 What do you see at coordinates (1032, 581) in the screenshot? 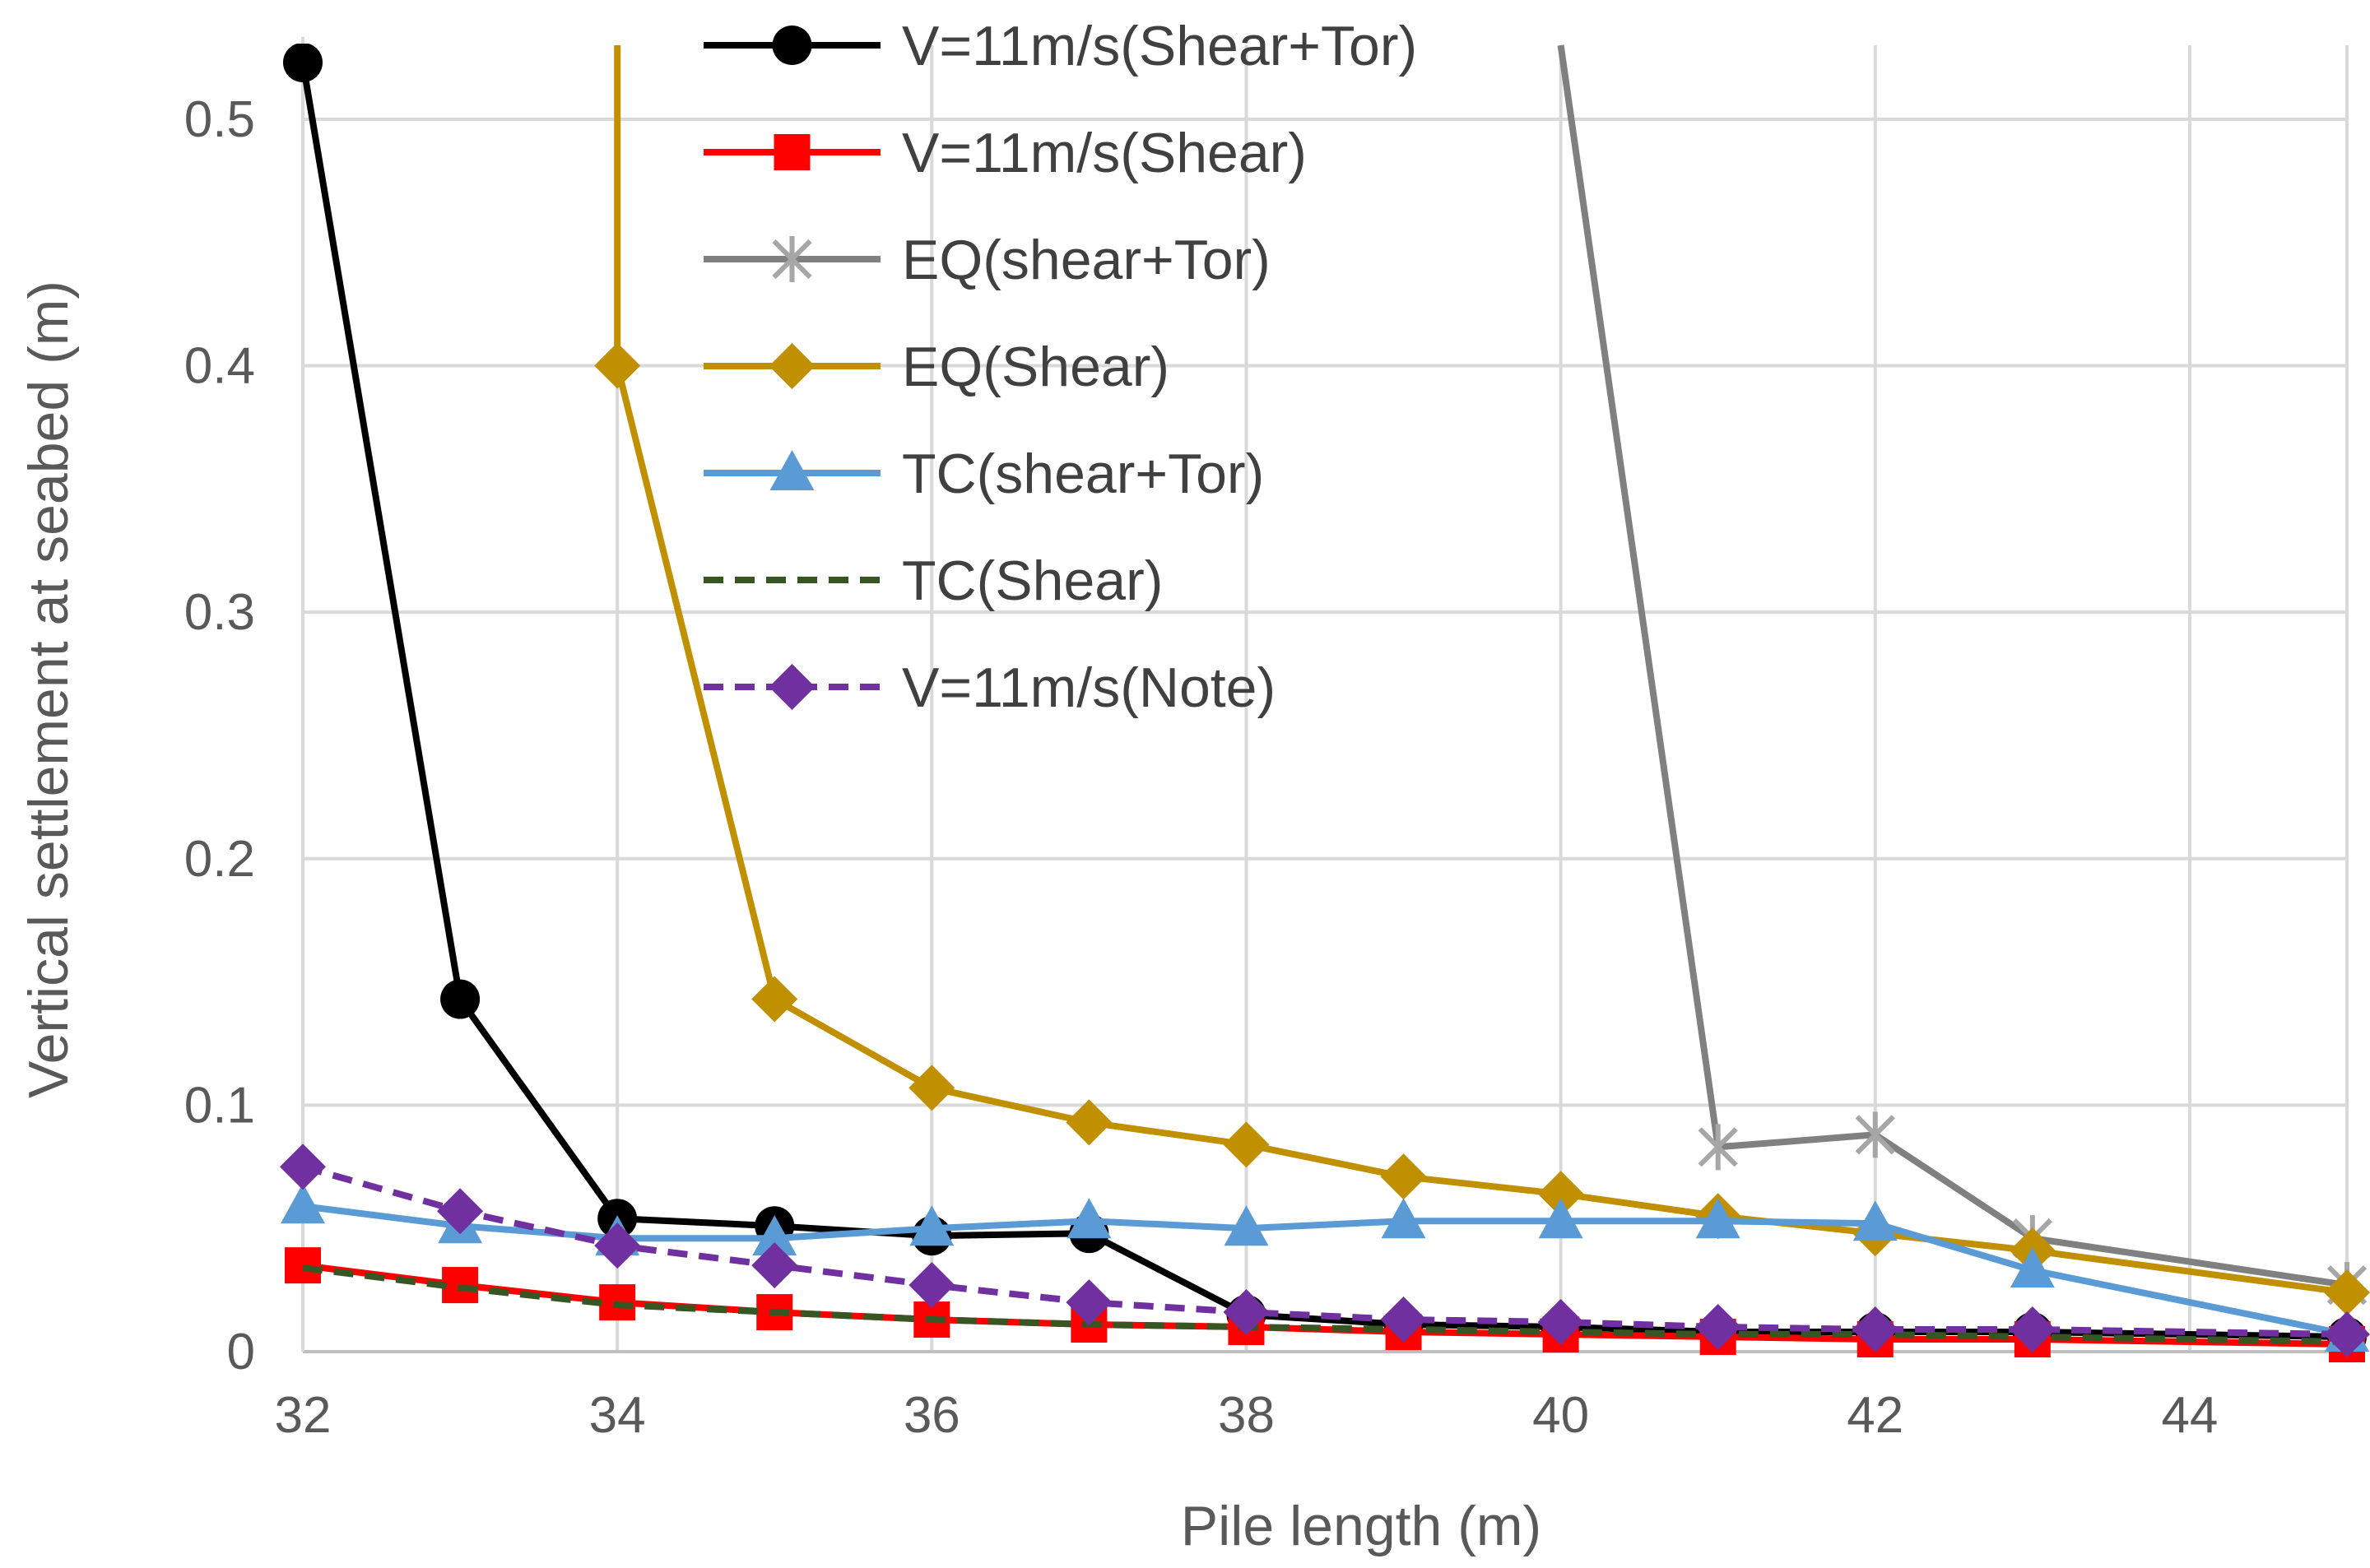
I see `legend-label: TC(Shear)` at bounding box center [1032, 581].